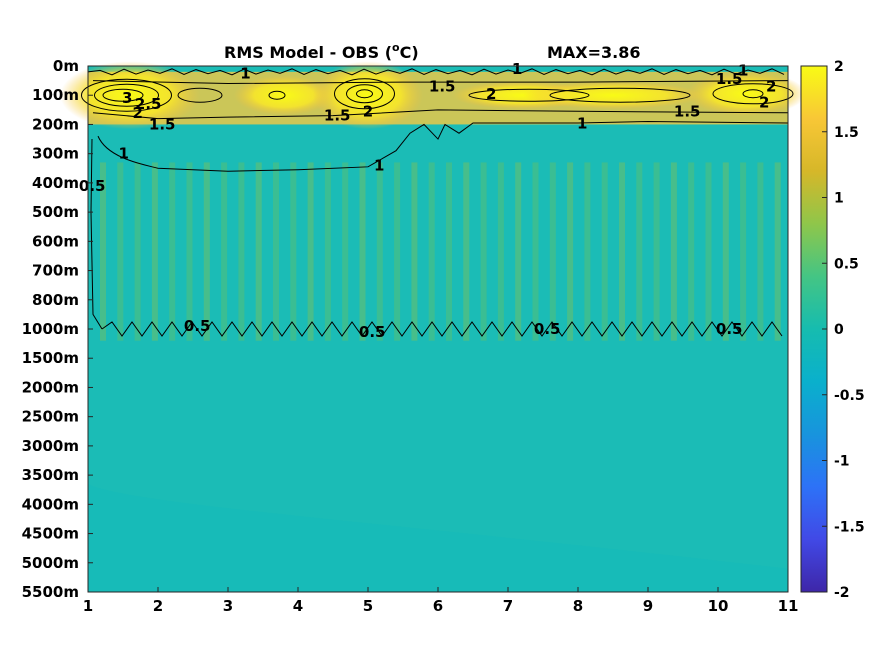 This screenshot has width=875, height=660. I want to click on contour-1-bottom, so click(443, 146).